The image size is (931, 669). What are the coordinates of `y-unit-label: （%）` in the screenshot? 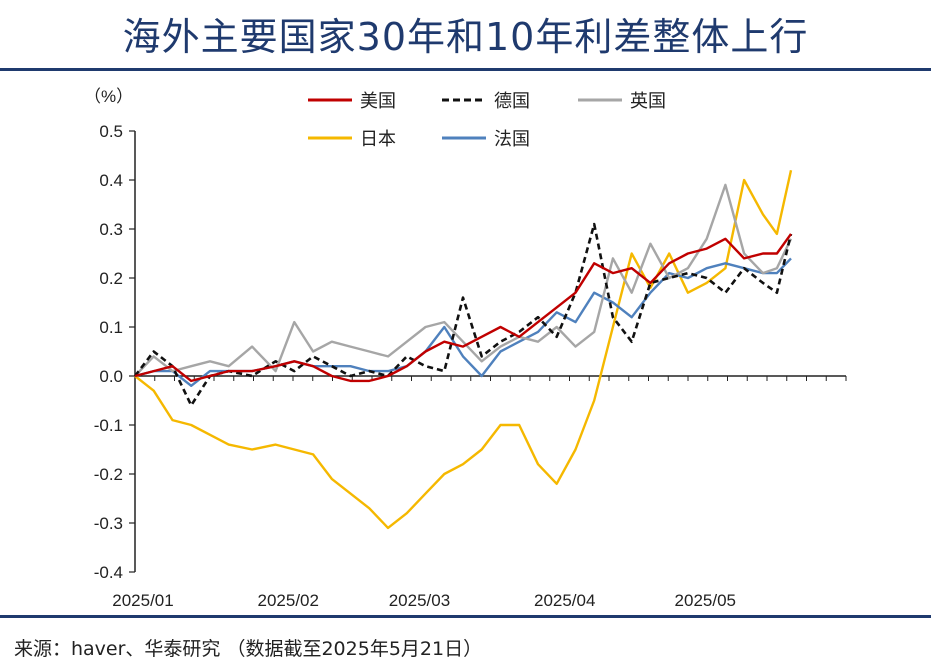 It's located at (108, 96).